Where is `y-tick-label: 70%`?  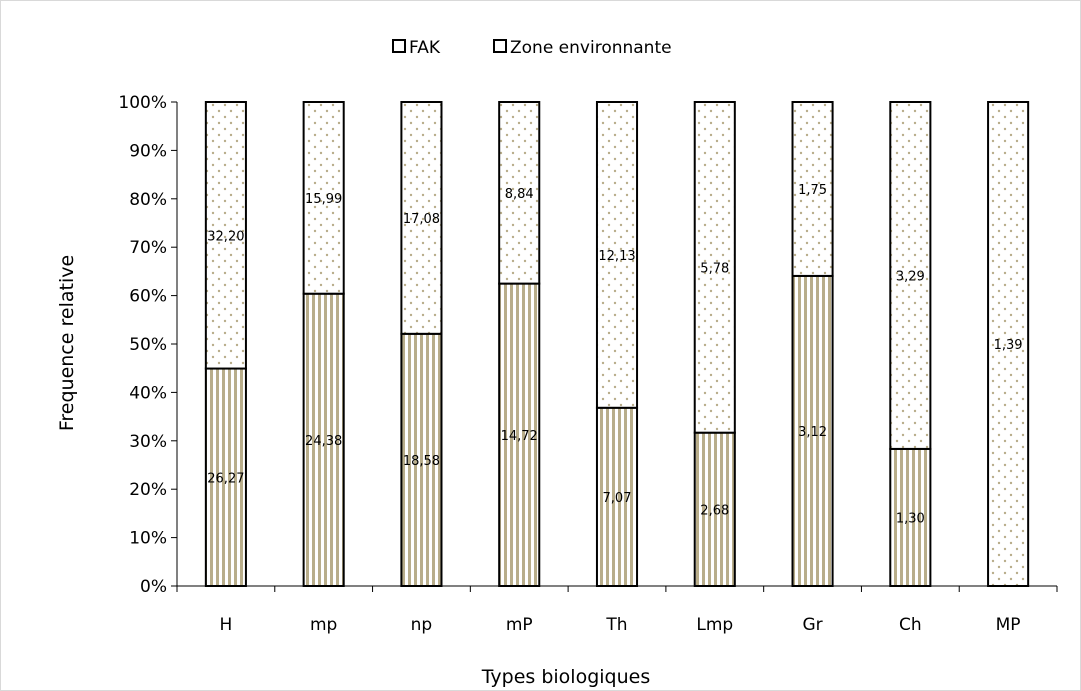
y-tick-label: 70% is located at coordinates (148, 248).